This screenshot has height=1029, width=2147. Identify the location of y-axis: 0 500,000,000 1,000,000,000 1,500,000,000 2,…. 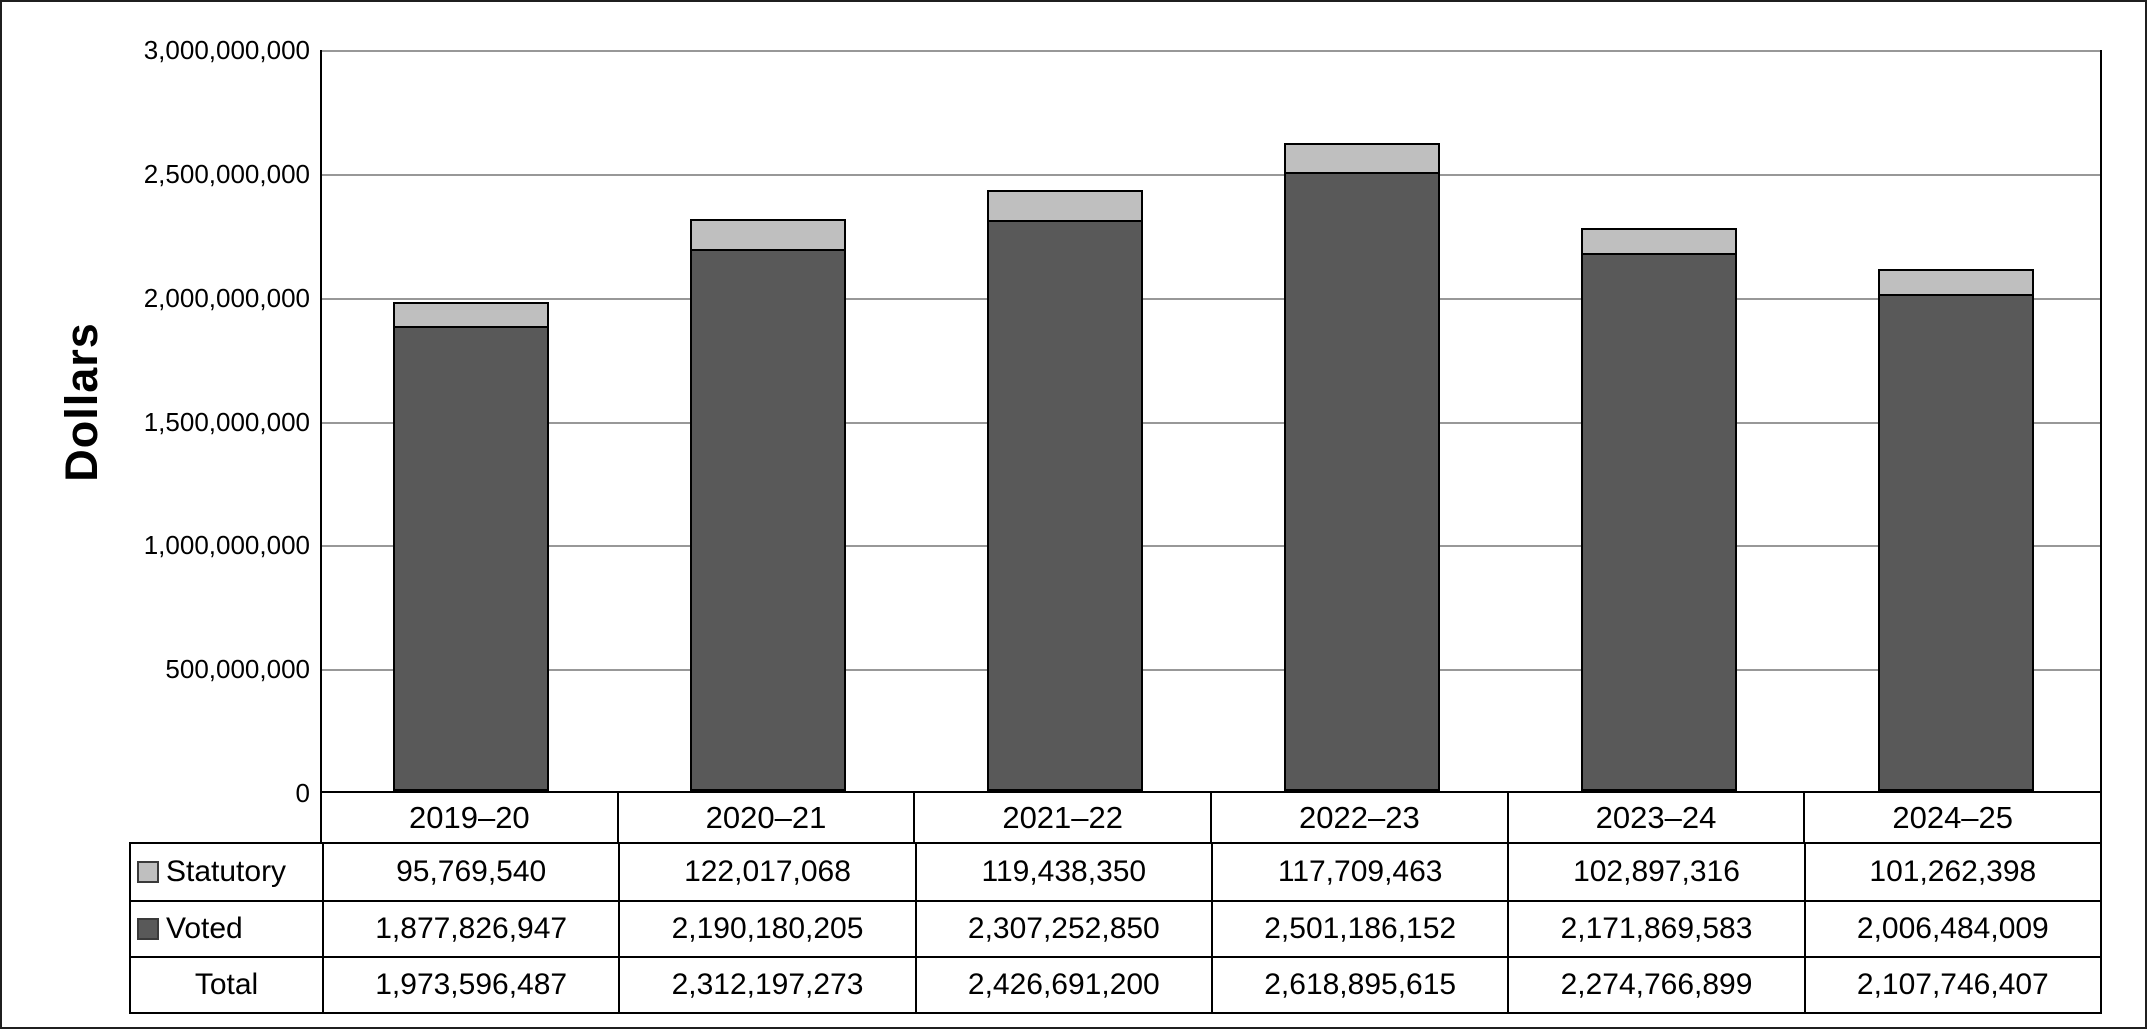
(156, 514).